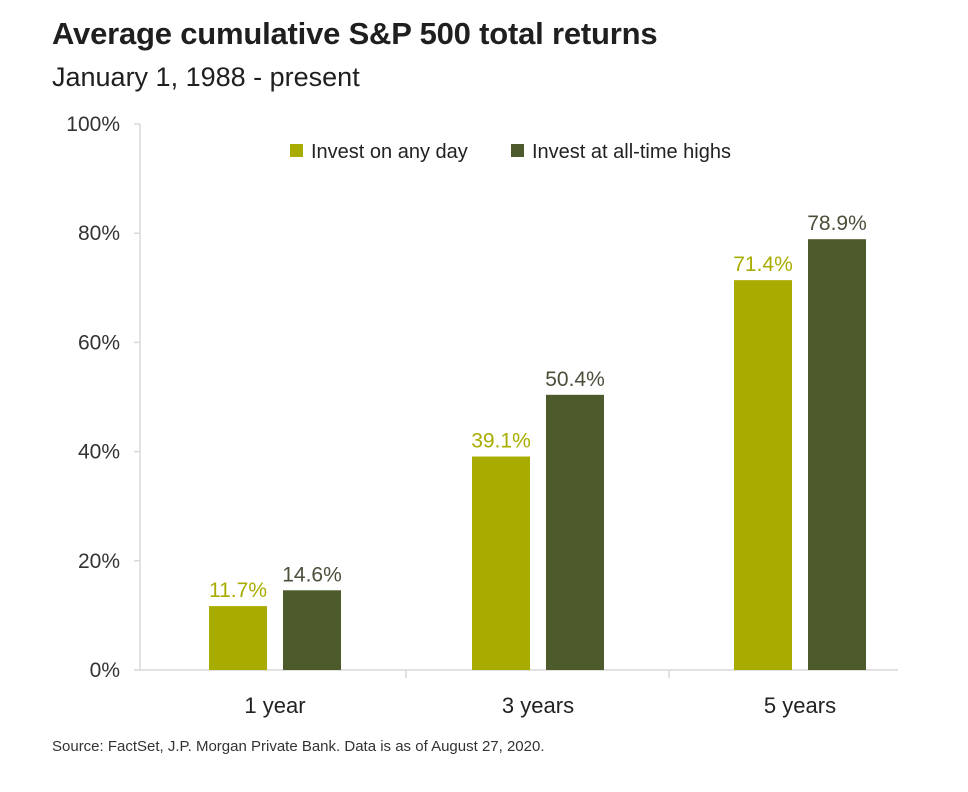  Describe the element at coordinates (763, 264) in the screenshot. I see `data-label: 71.4%` at that location.